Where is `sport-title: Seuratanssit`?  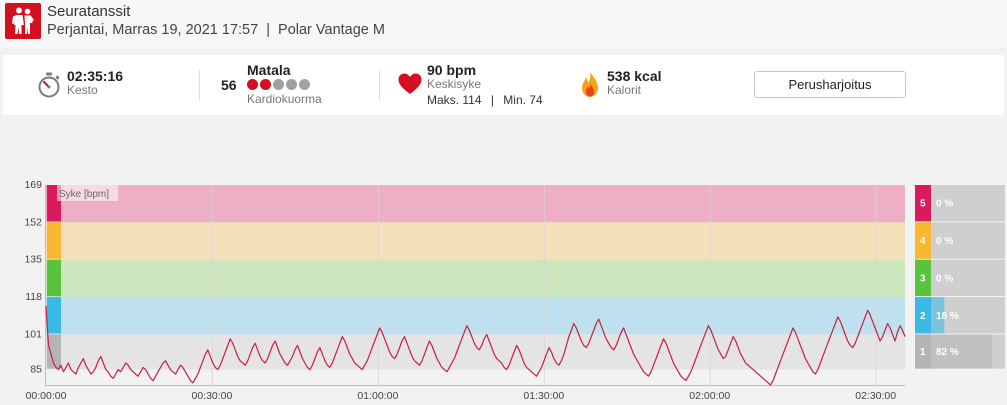
sport-title: Seuratanssit is located at coordinates (89, 11).